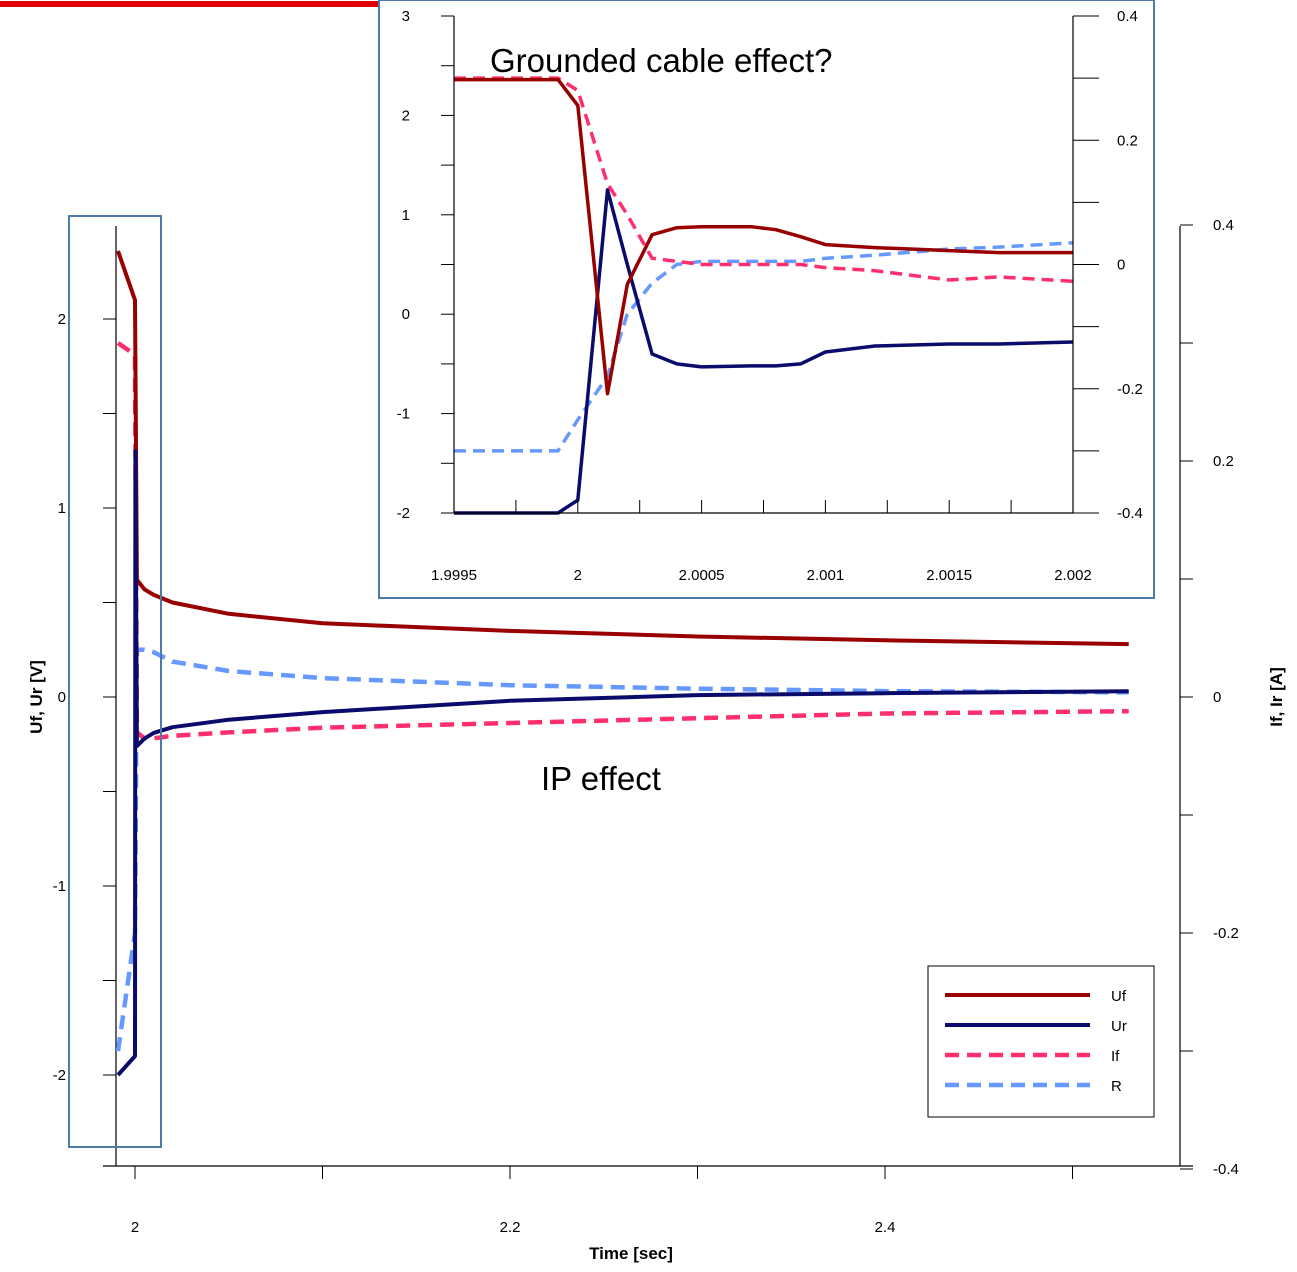 This screenshot has height=1272, width=1297. What do you see at coordinates (115, 681) in the screenshot?
I see `step-highlight-box` at bounding box center [115, 681].